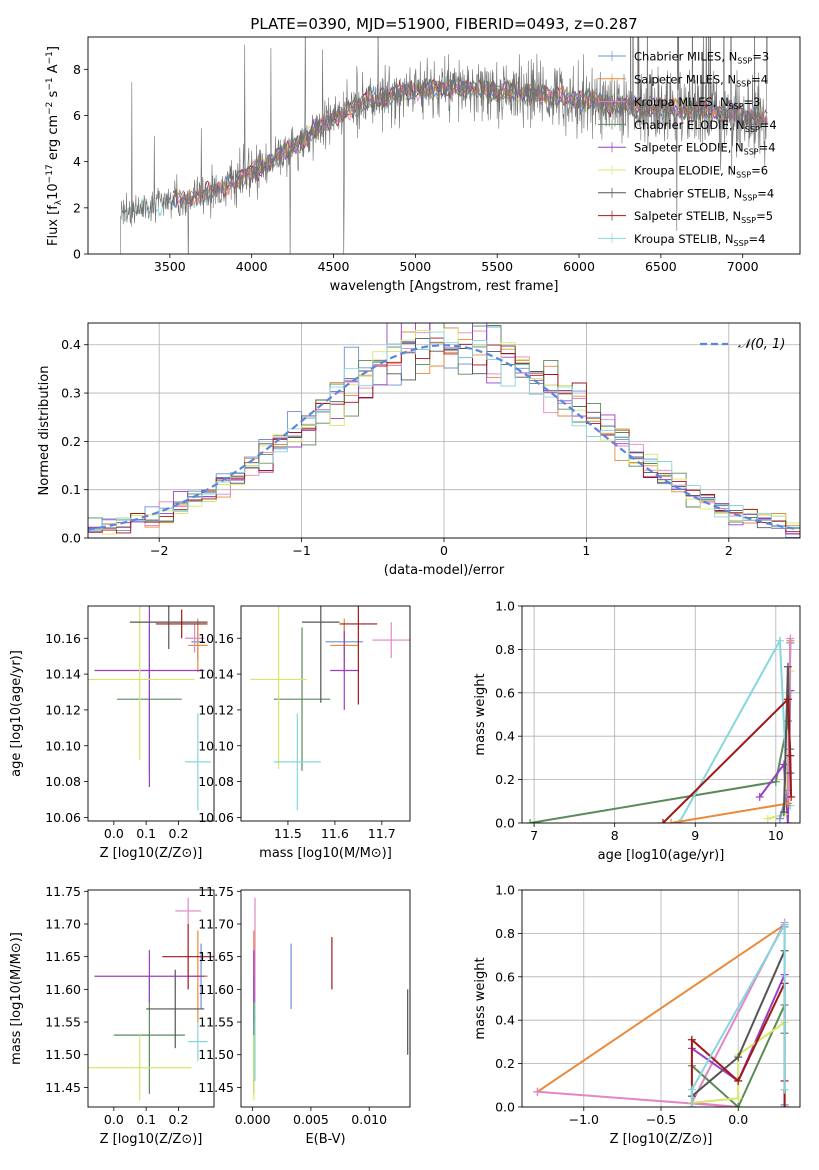 The image size is (819, 1170). I want to click on x-tick-label: 10, so click(776, 835).